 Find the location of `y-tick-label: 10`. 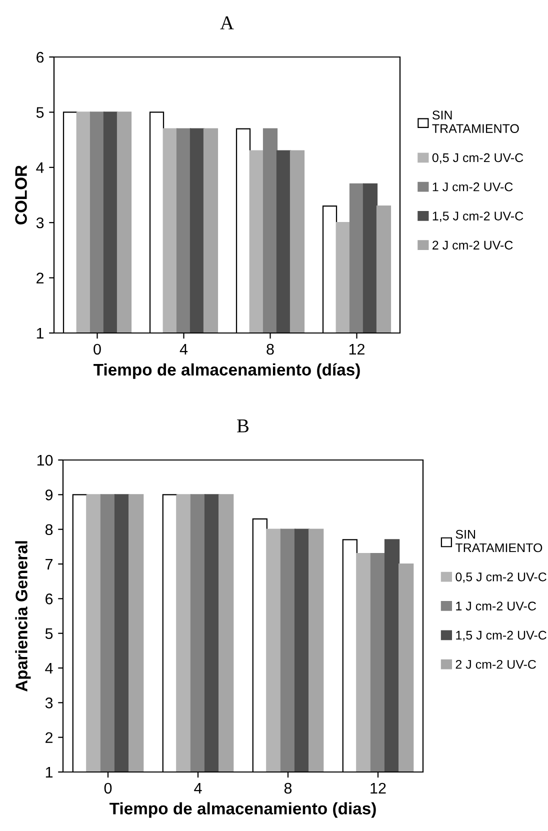

y-tick-label: 10 is located at coordinates (45, 460).